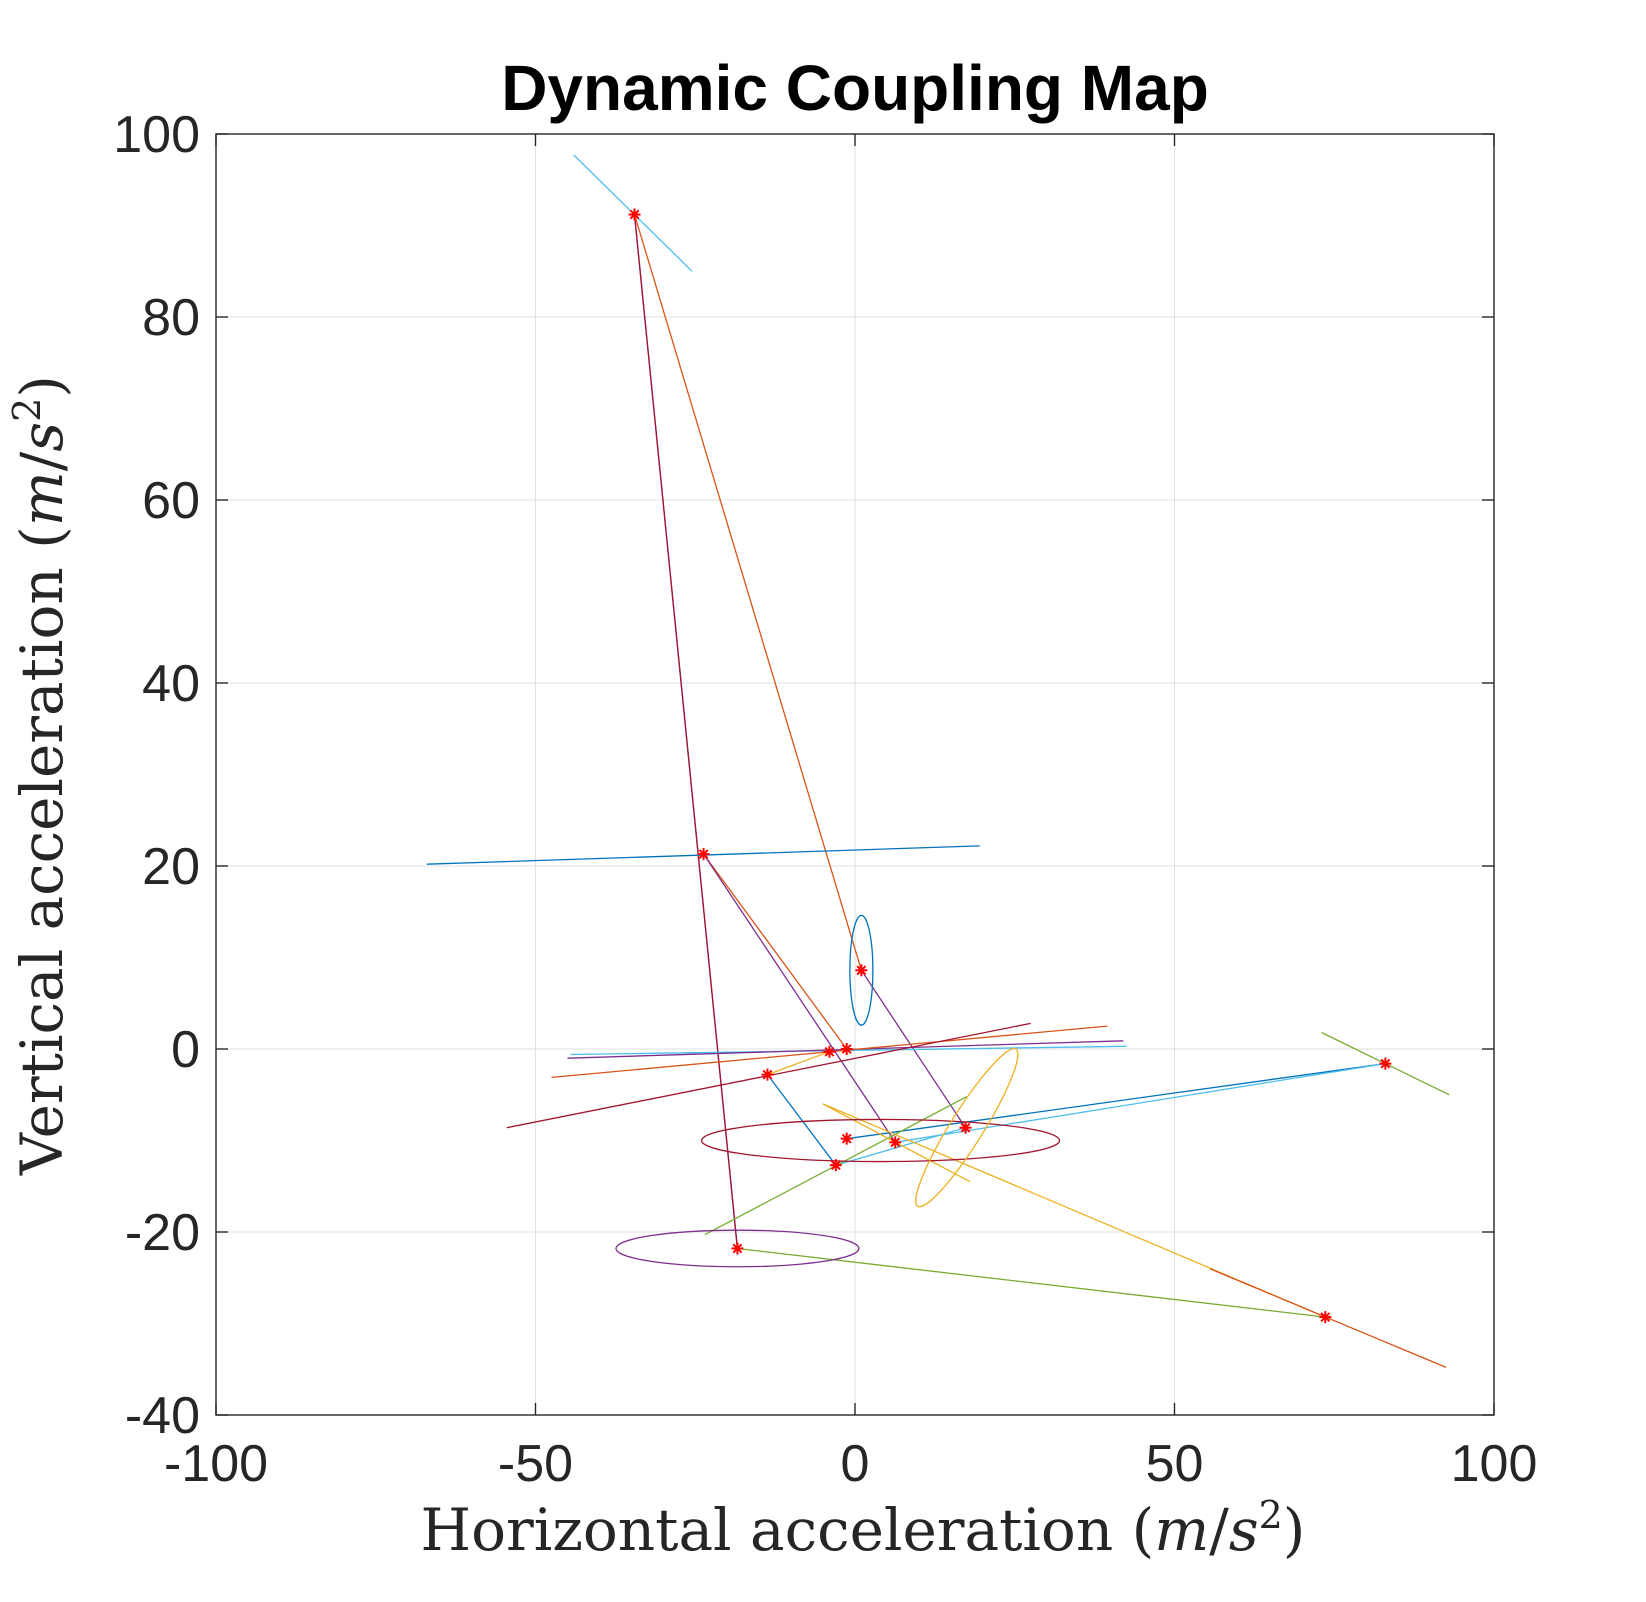 Image resolution: width=1646 pixels, height=1602 pixels. What do you see at coordinates (171, 501) in the screenshot?
I see `y-tick-label: 60` at bounding box center [171, 501].